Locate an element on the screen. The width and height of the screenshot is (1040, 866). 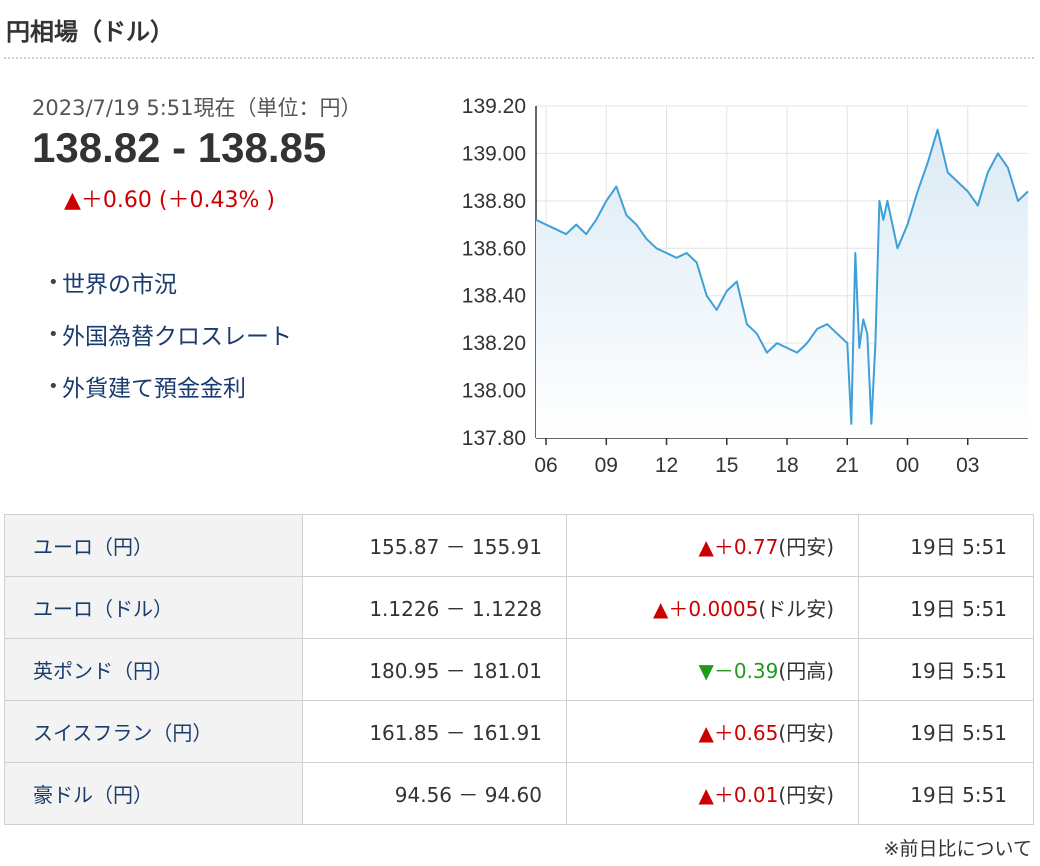
x-tick-label: 09 is located at coordinates (606, 465).